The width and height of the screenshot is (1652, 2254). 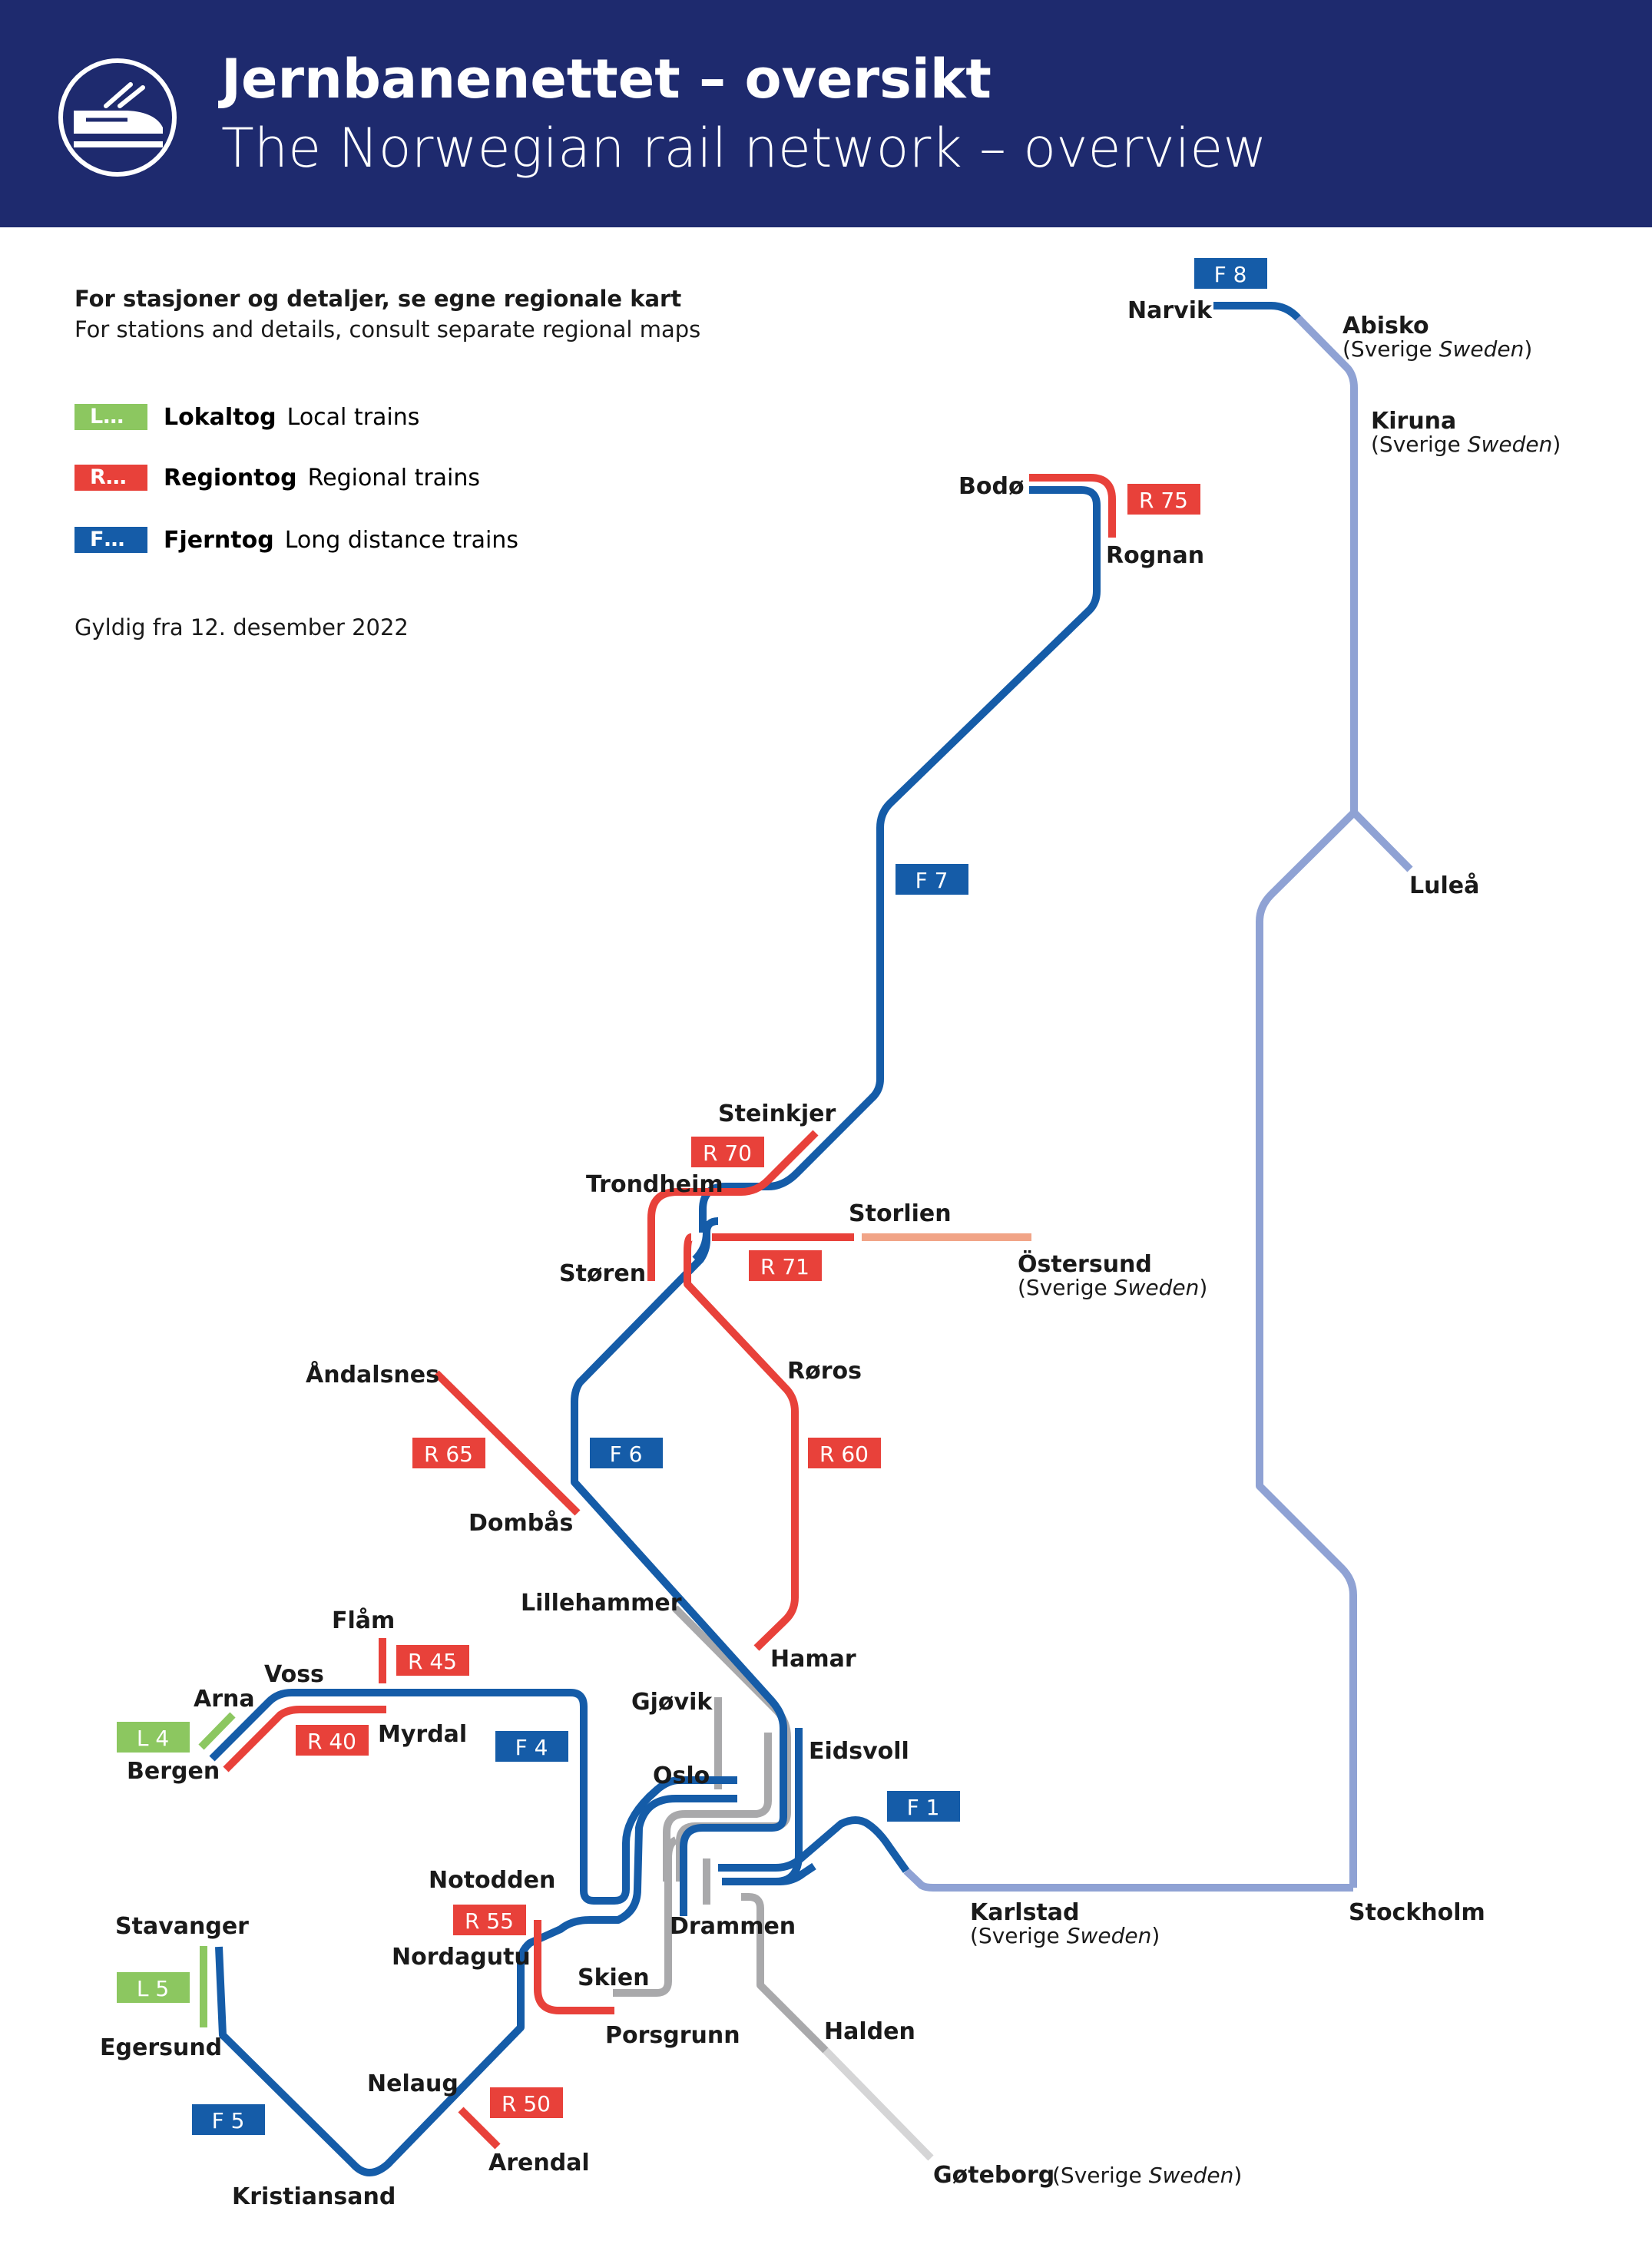 I want to click on station-stockholm: Stockholm, so click(x=1417, y=1912).